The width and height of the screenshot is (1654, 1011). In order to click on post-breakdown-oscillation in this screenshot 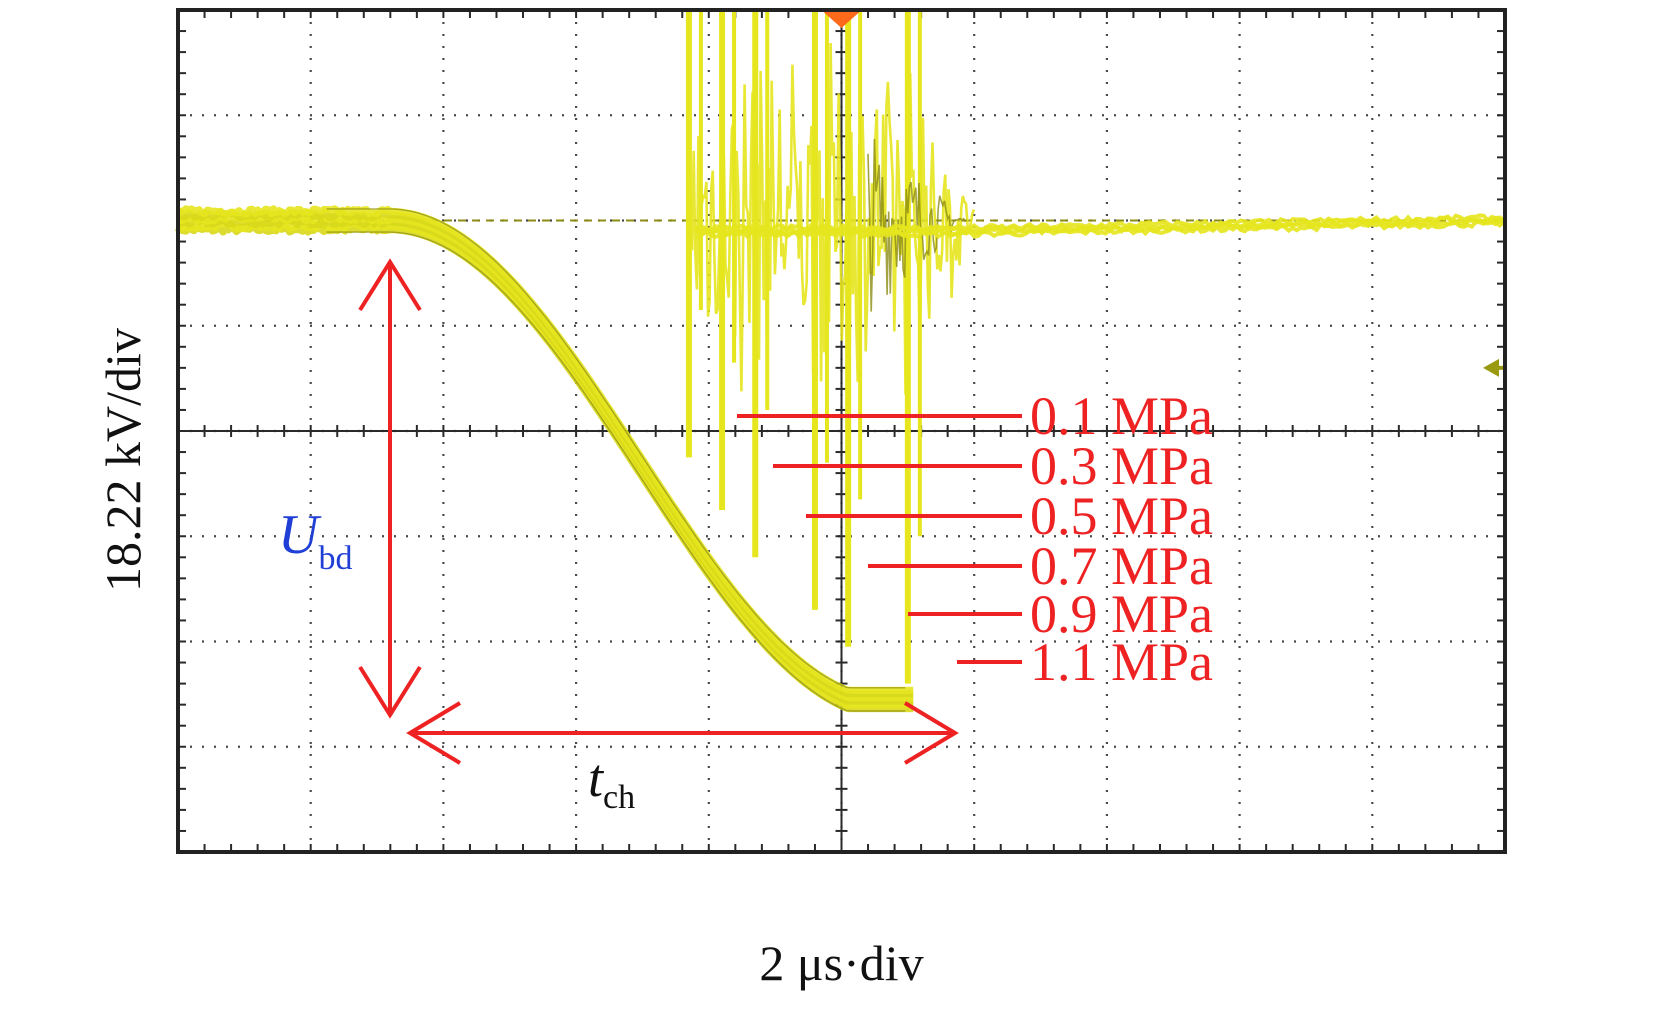, I will do `click(831, 218)`.